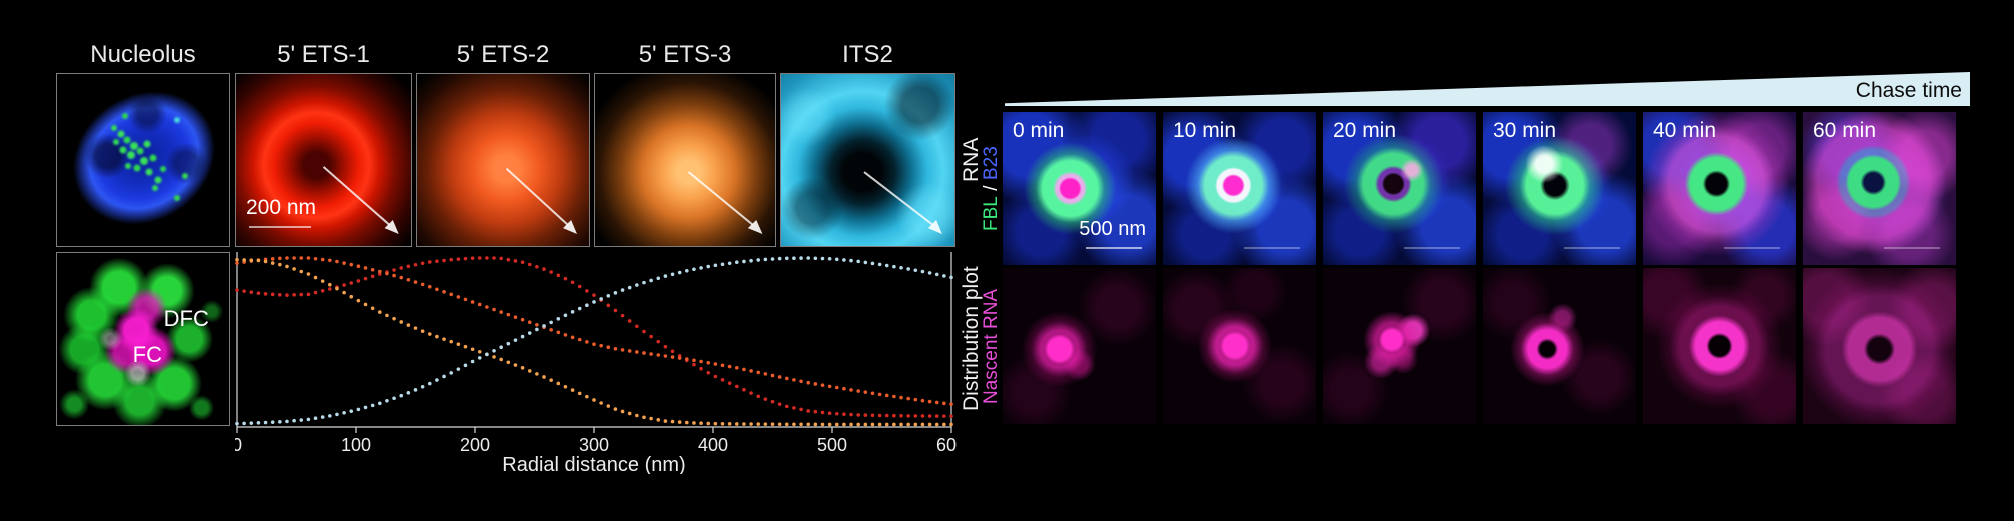 Image resolution: width=2014 pixels, height=521 pixels. I want to click on fc-dfc-image-panel: DFC FC, so click(143, 339).